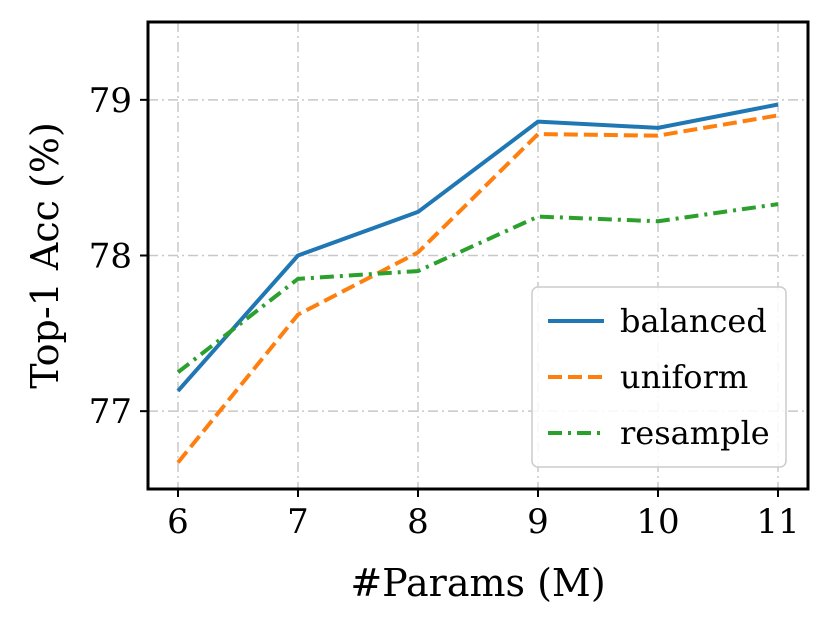 This screenshot has height=633, width=832. I want to click on y-tick-label: 77, so click(110, 412).